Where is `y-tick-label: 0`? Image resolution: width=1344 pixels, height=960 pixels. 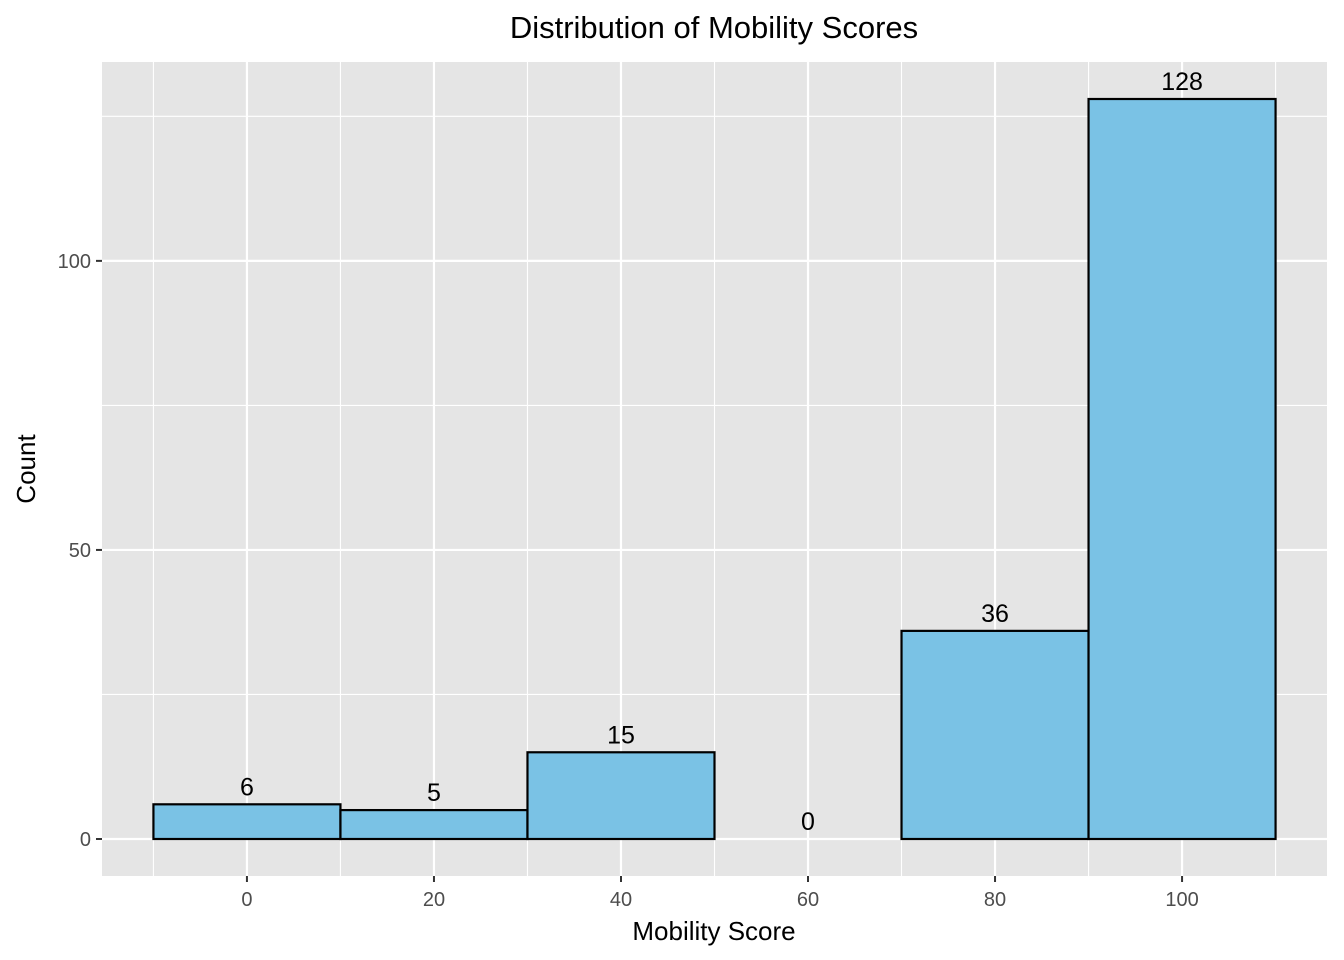 y-tick-label: 0 is located at coordinates (85, 840).